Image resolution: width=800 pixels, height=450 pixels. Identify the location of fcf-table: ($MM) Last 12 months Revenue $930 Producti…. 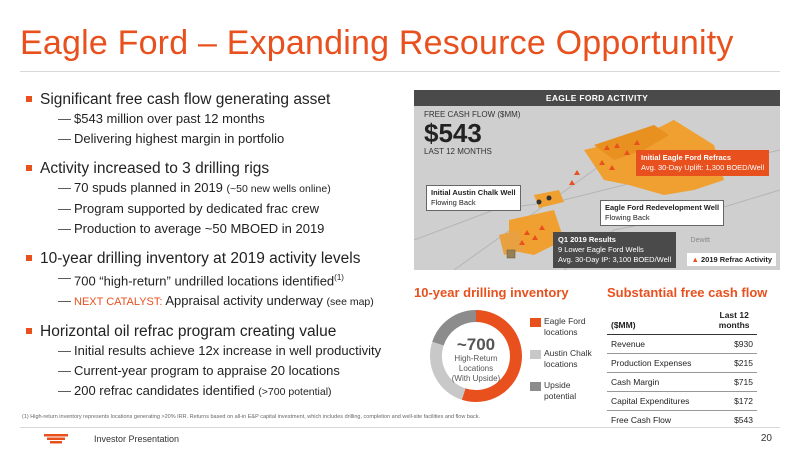
(682, 368).